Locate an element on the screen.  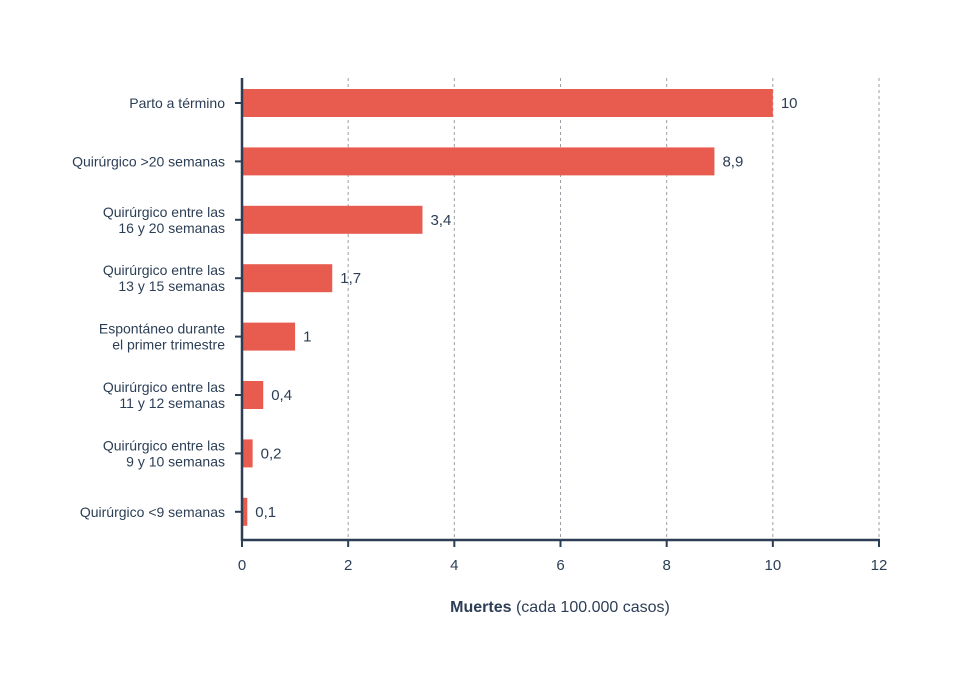
category-label: Parto a término is located at coordinates (177, 103).